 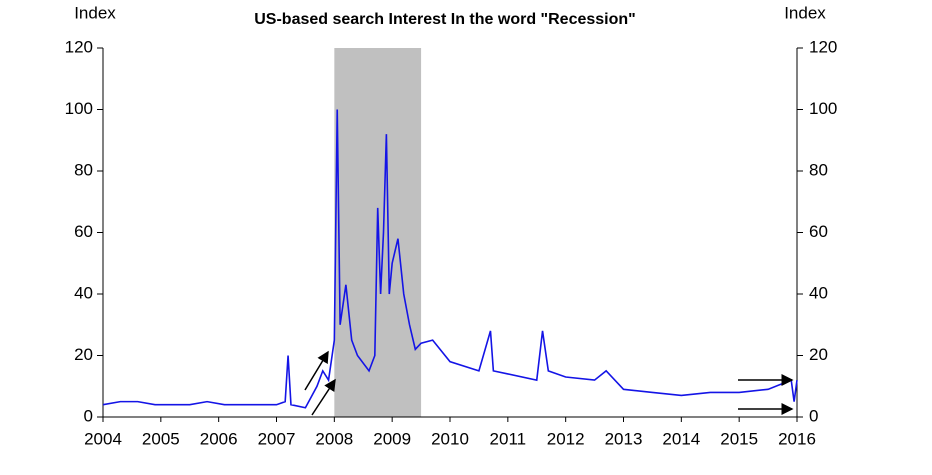 What do you see at coordinates (813, 415) in the screenshot?
I see `y2-tick-label: 0` at bounding box center [813, 415].